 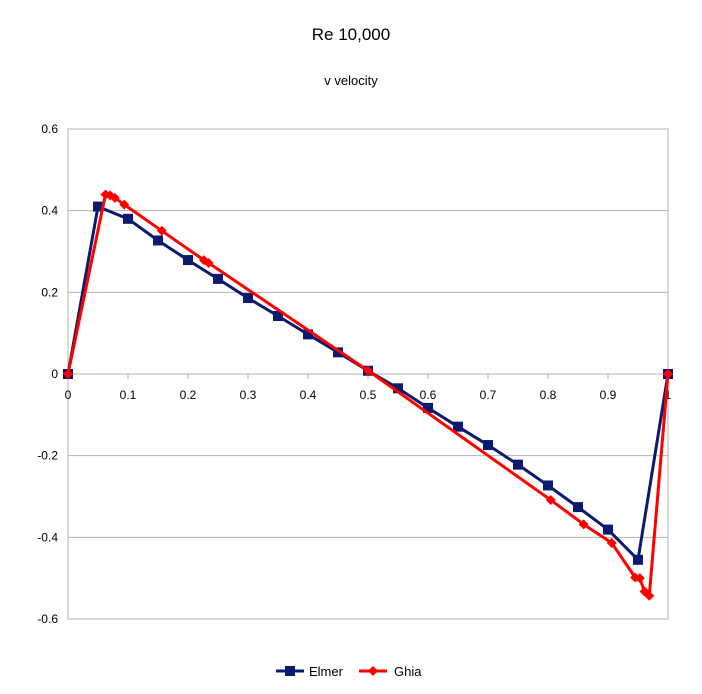 I want to click on x-tick-label: 0.6, so click(x=428, y=395).